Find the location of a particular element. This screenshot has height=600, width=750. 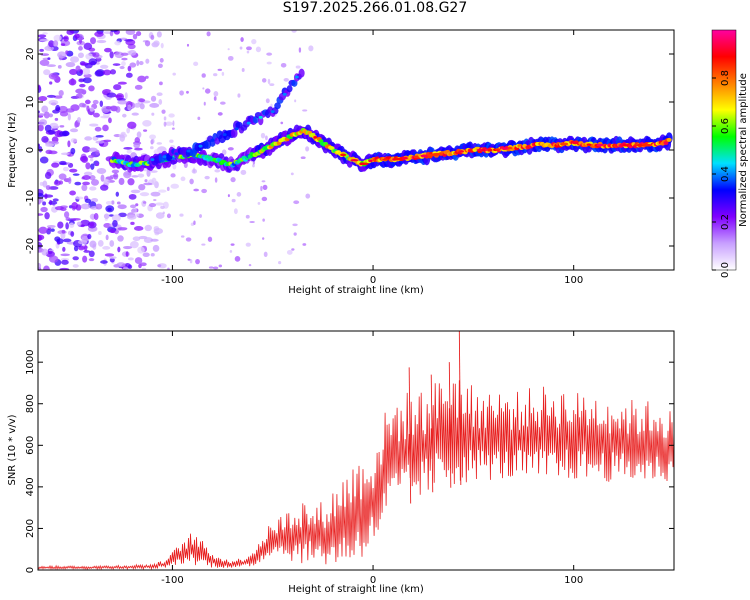

ridge-core is located at coordinates (669, 139).